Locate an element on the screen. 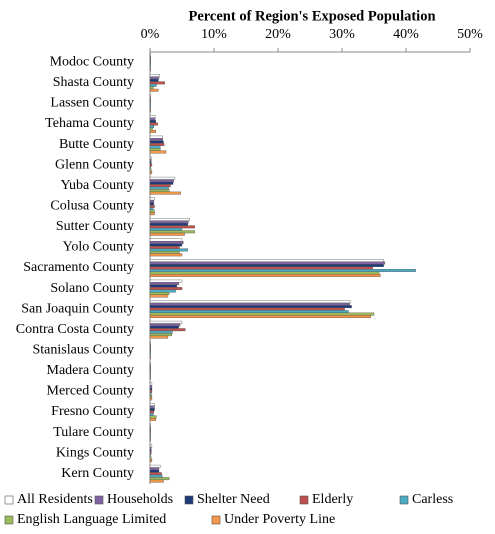 The height and width of the screenshot is (534, 495). y-tick-label: Kings County is located at coordinates (95, 452).